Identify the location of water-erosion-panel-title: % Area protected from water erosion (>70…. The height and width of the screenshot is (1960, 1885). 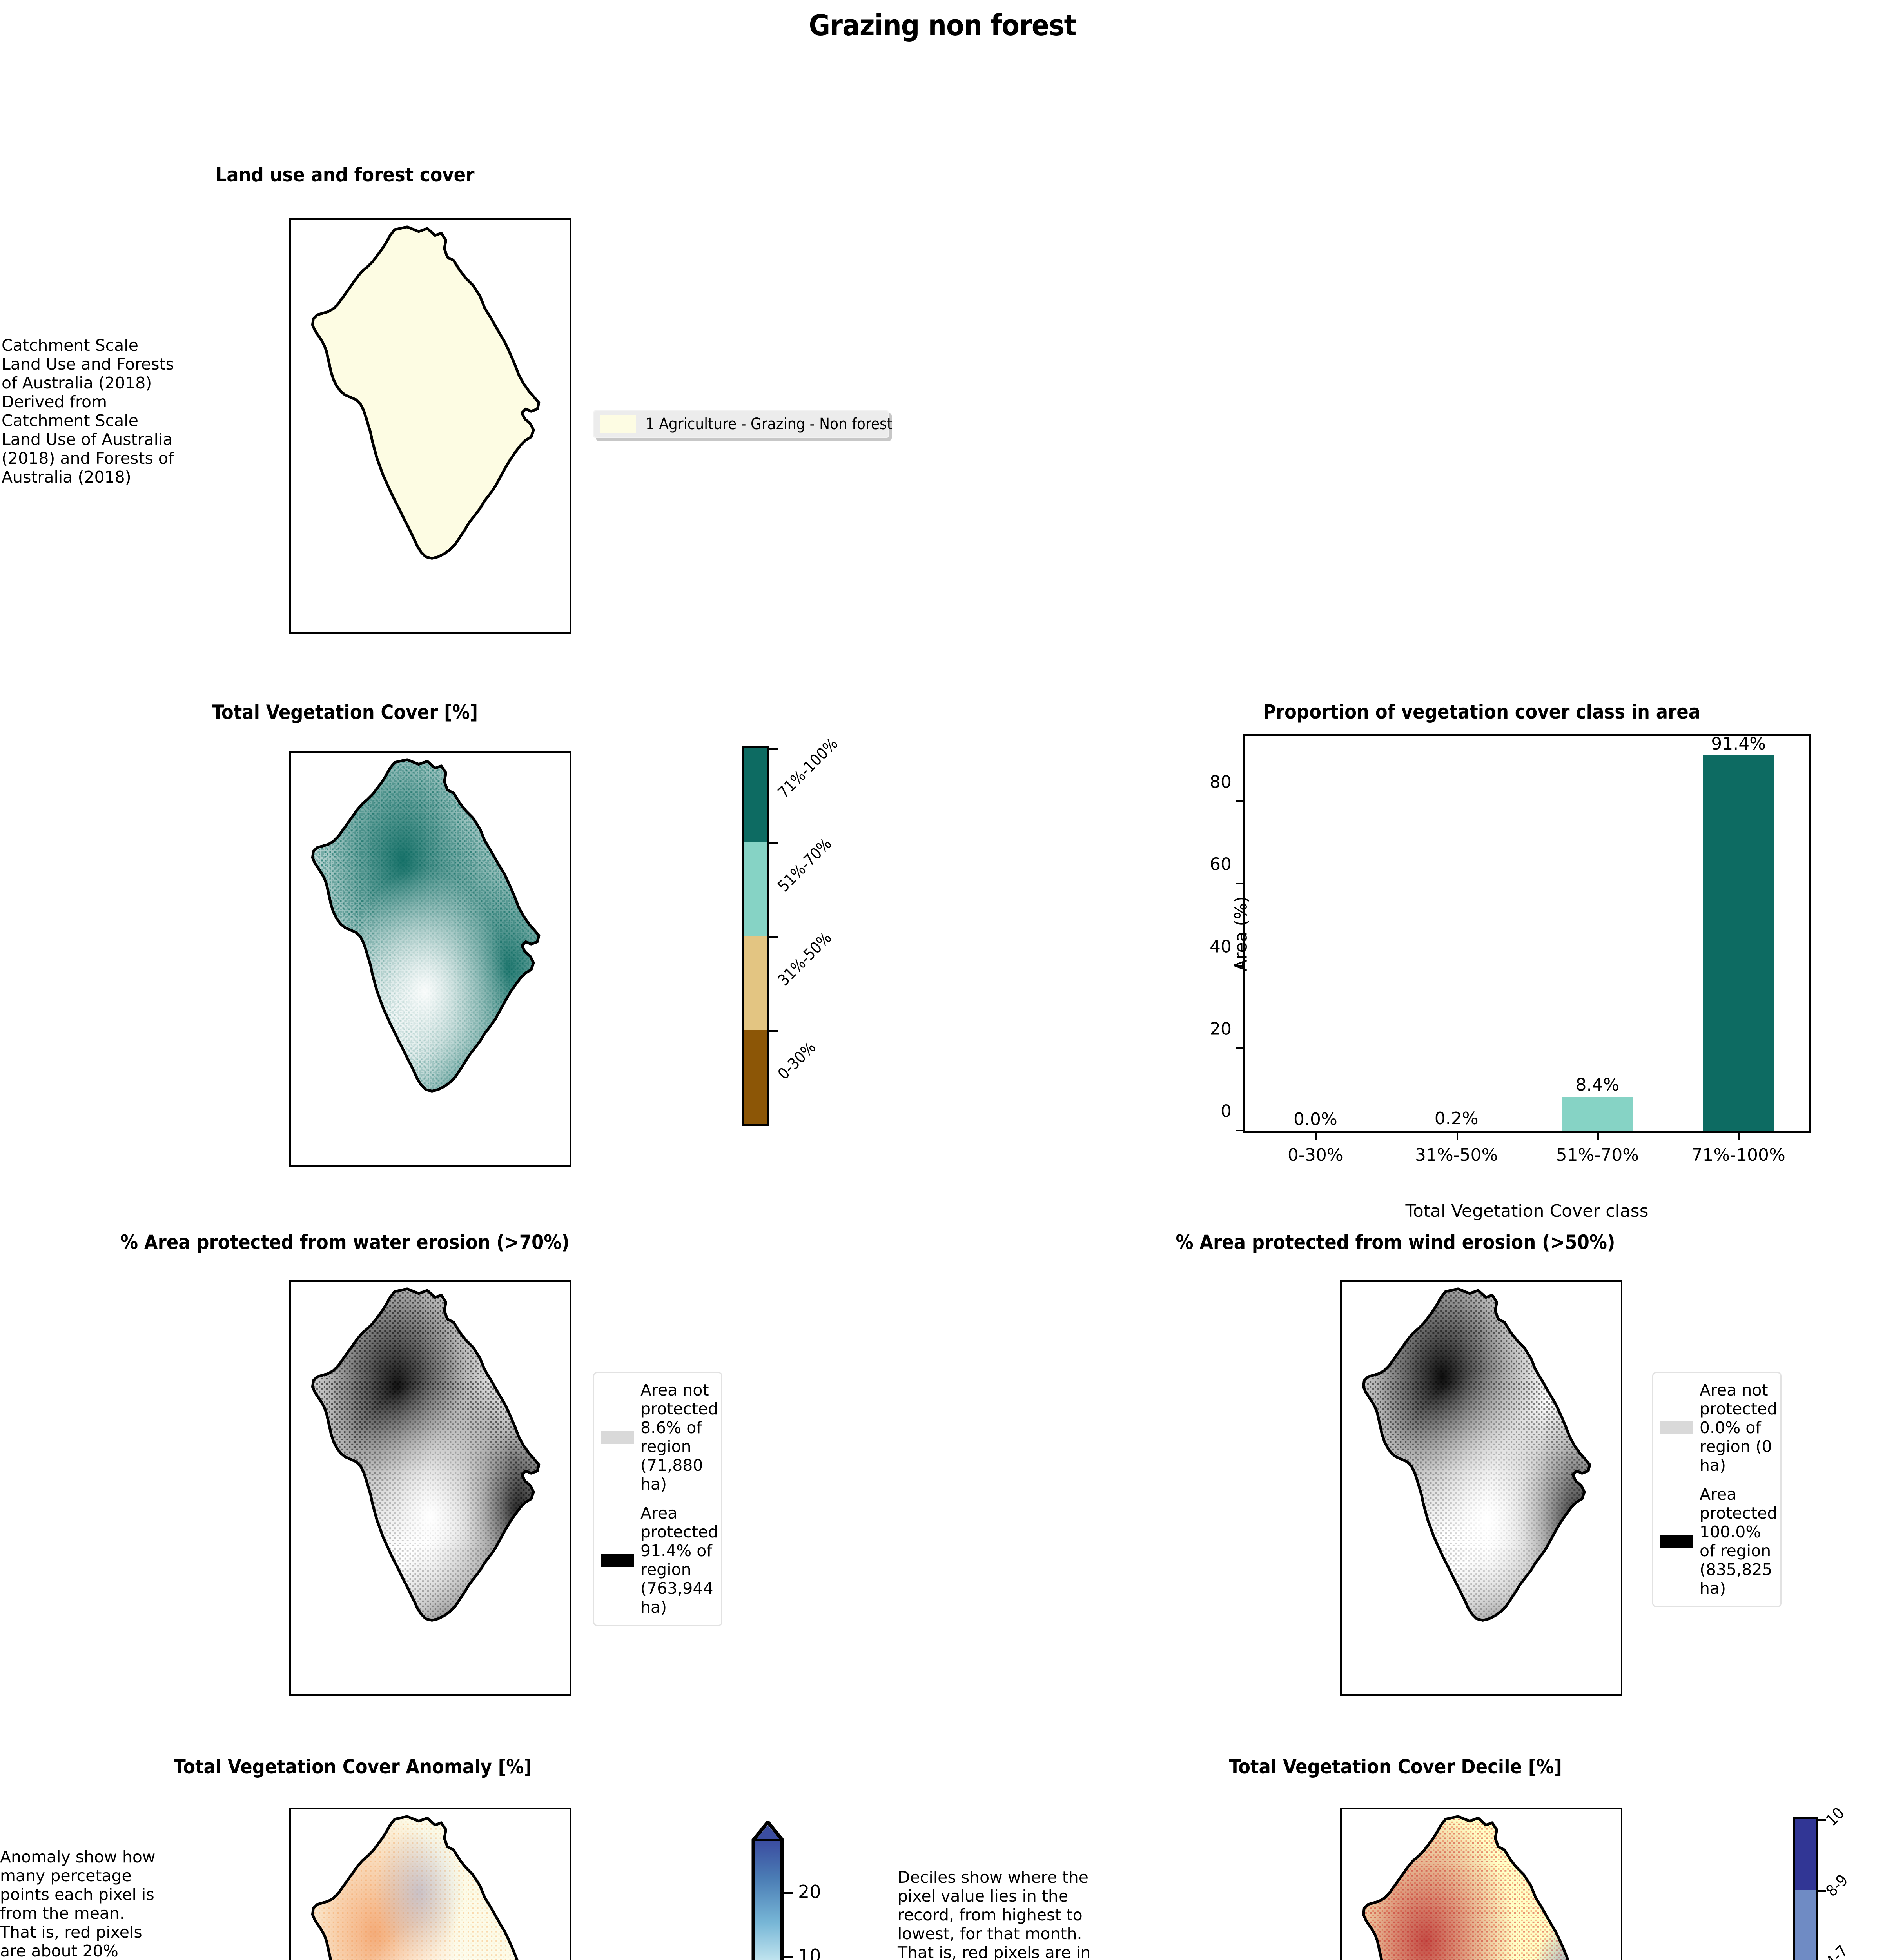
(345, 1242).